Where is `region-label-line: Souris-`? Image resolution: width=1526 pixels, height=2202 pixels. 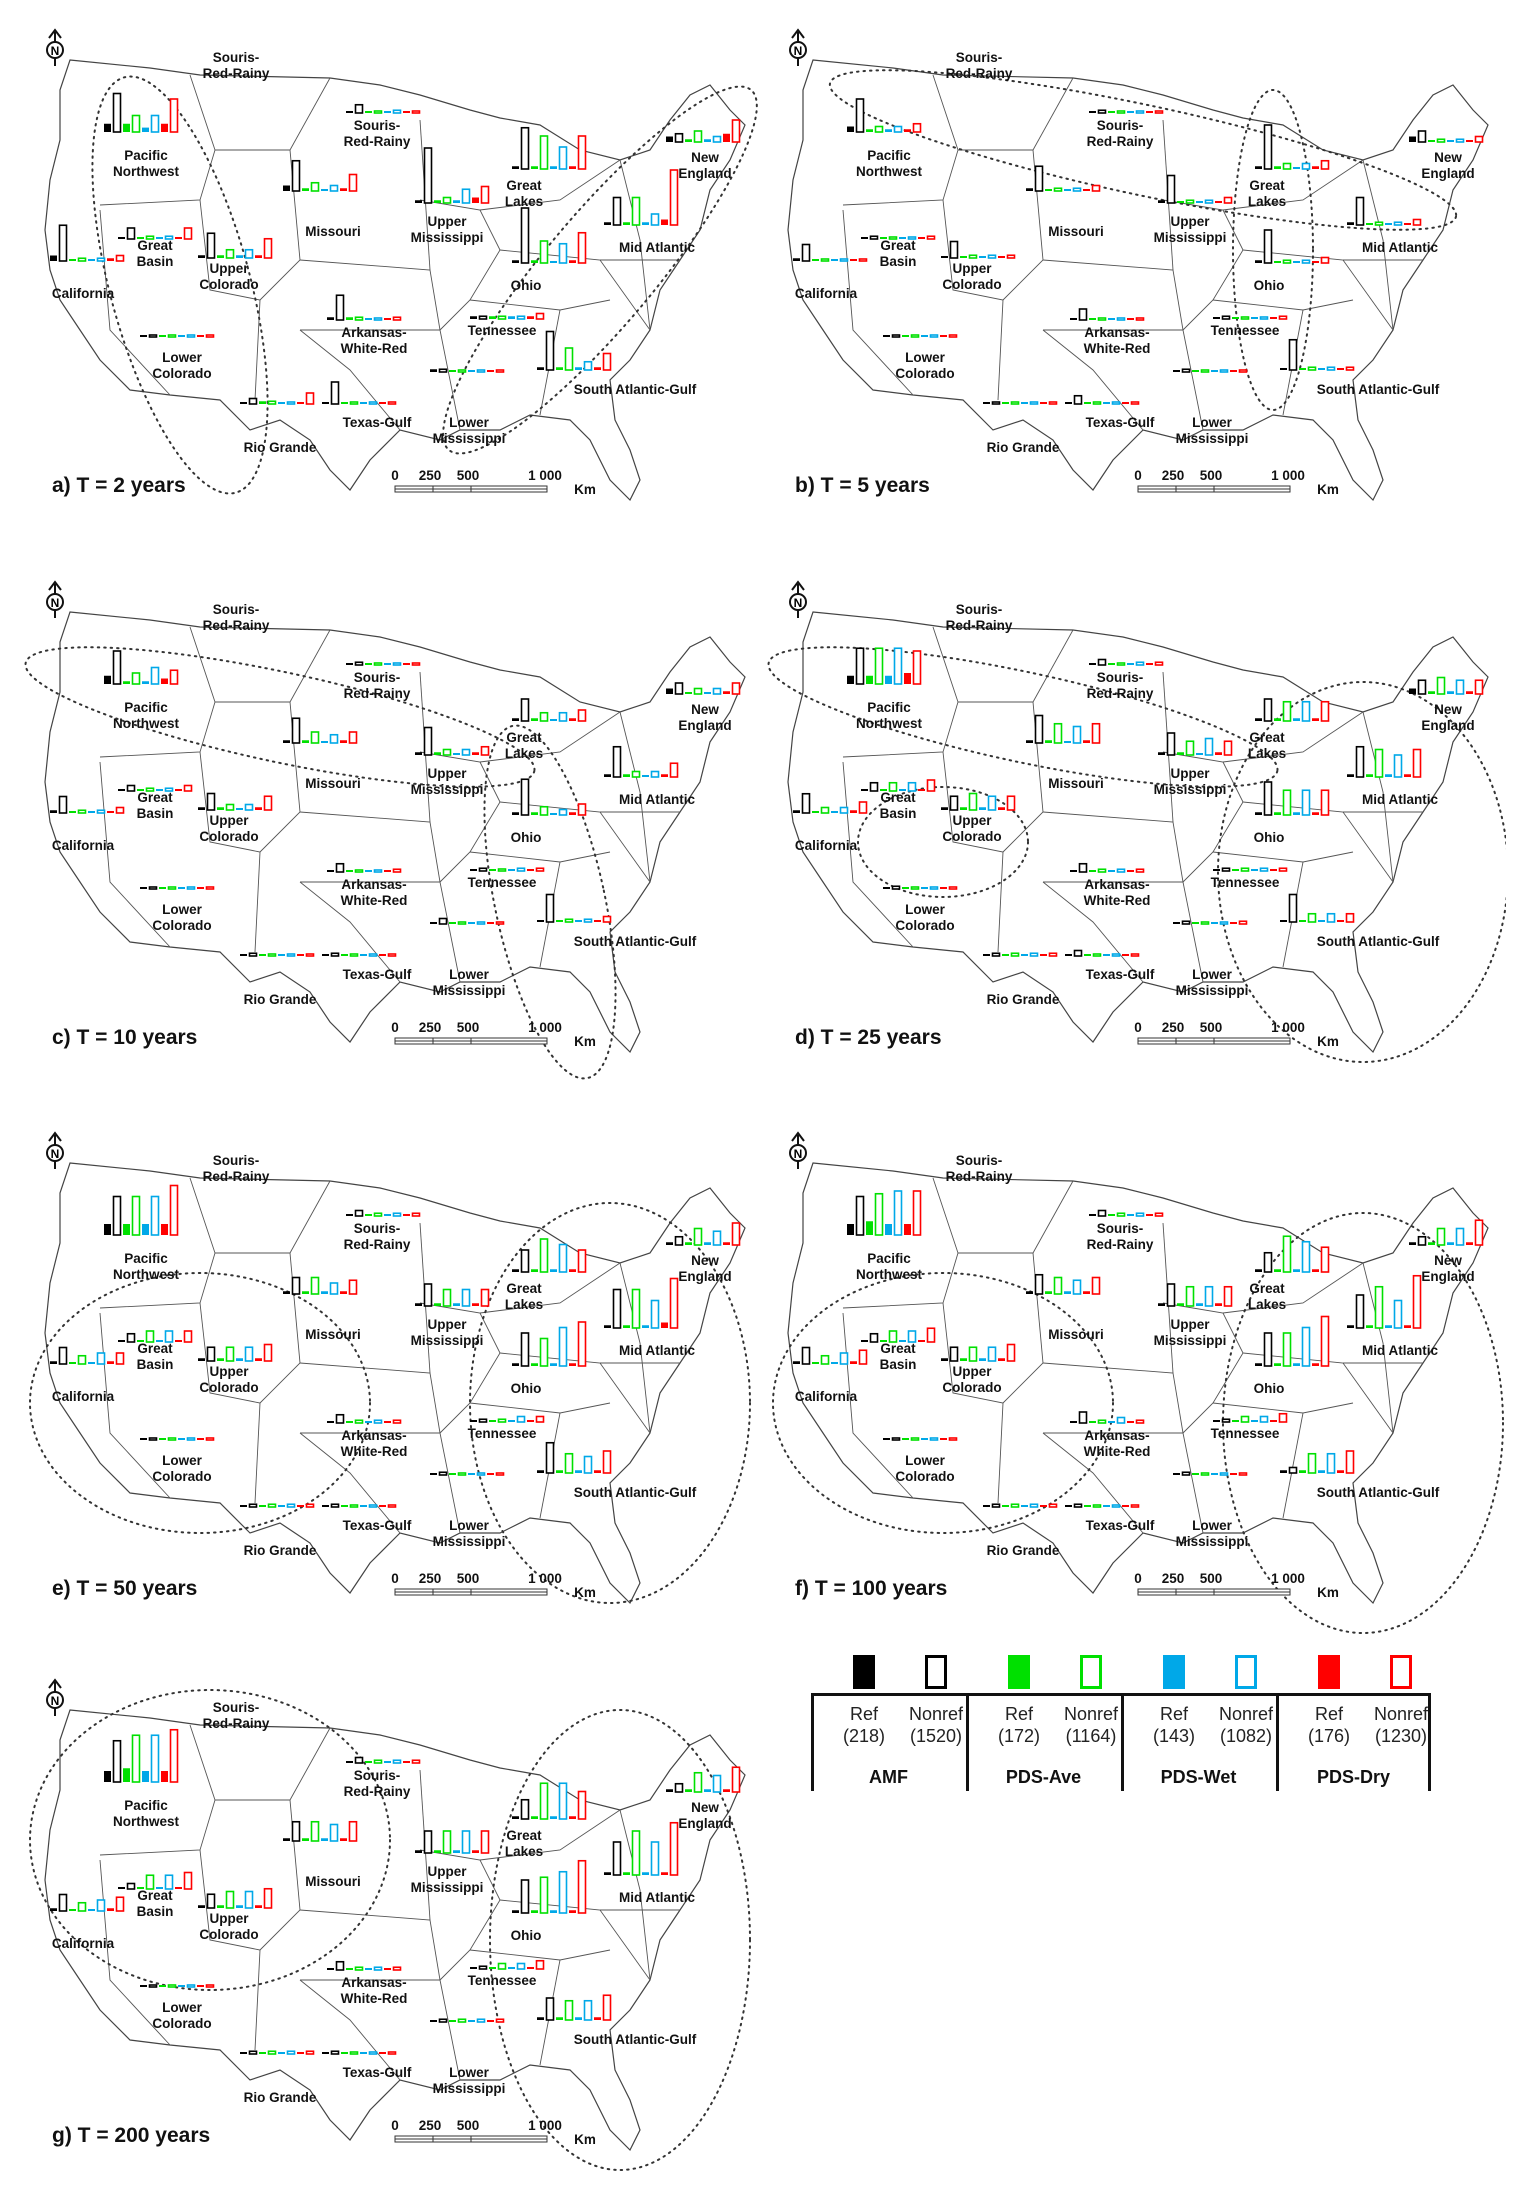
region-label-line: Souris- is located at coordinates (979, 1160).